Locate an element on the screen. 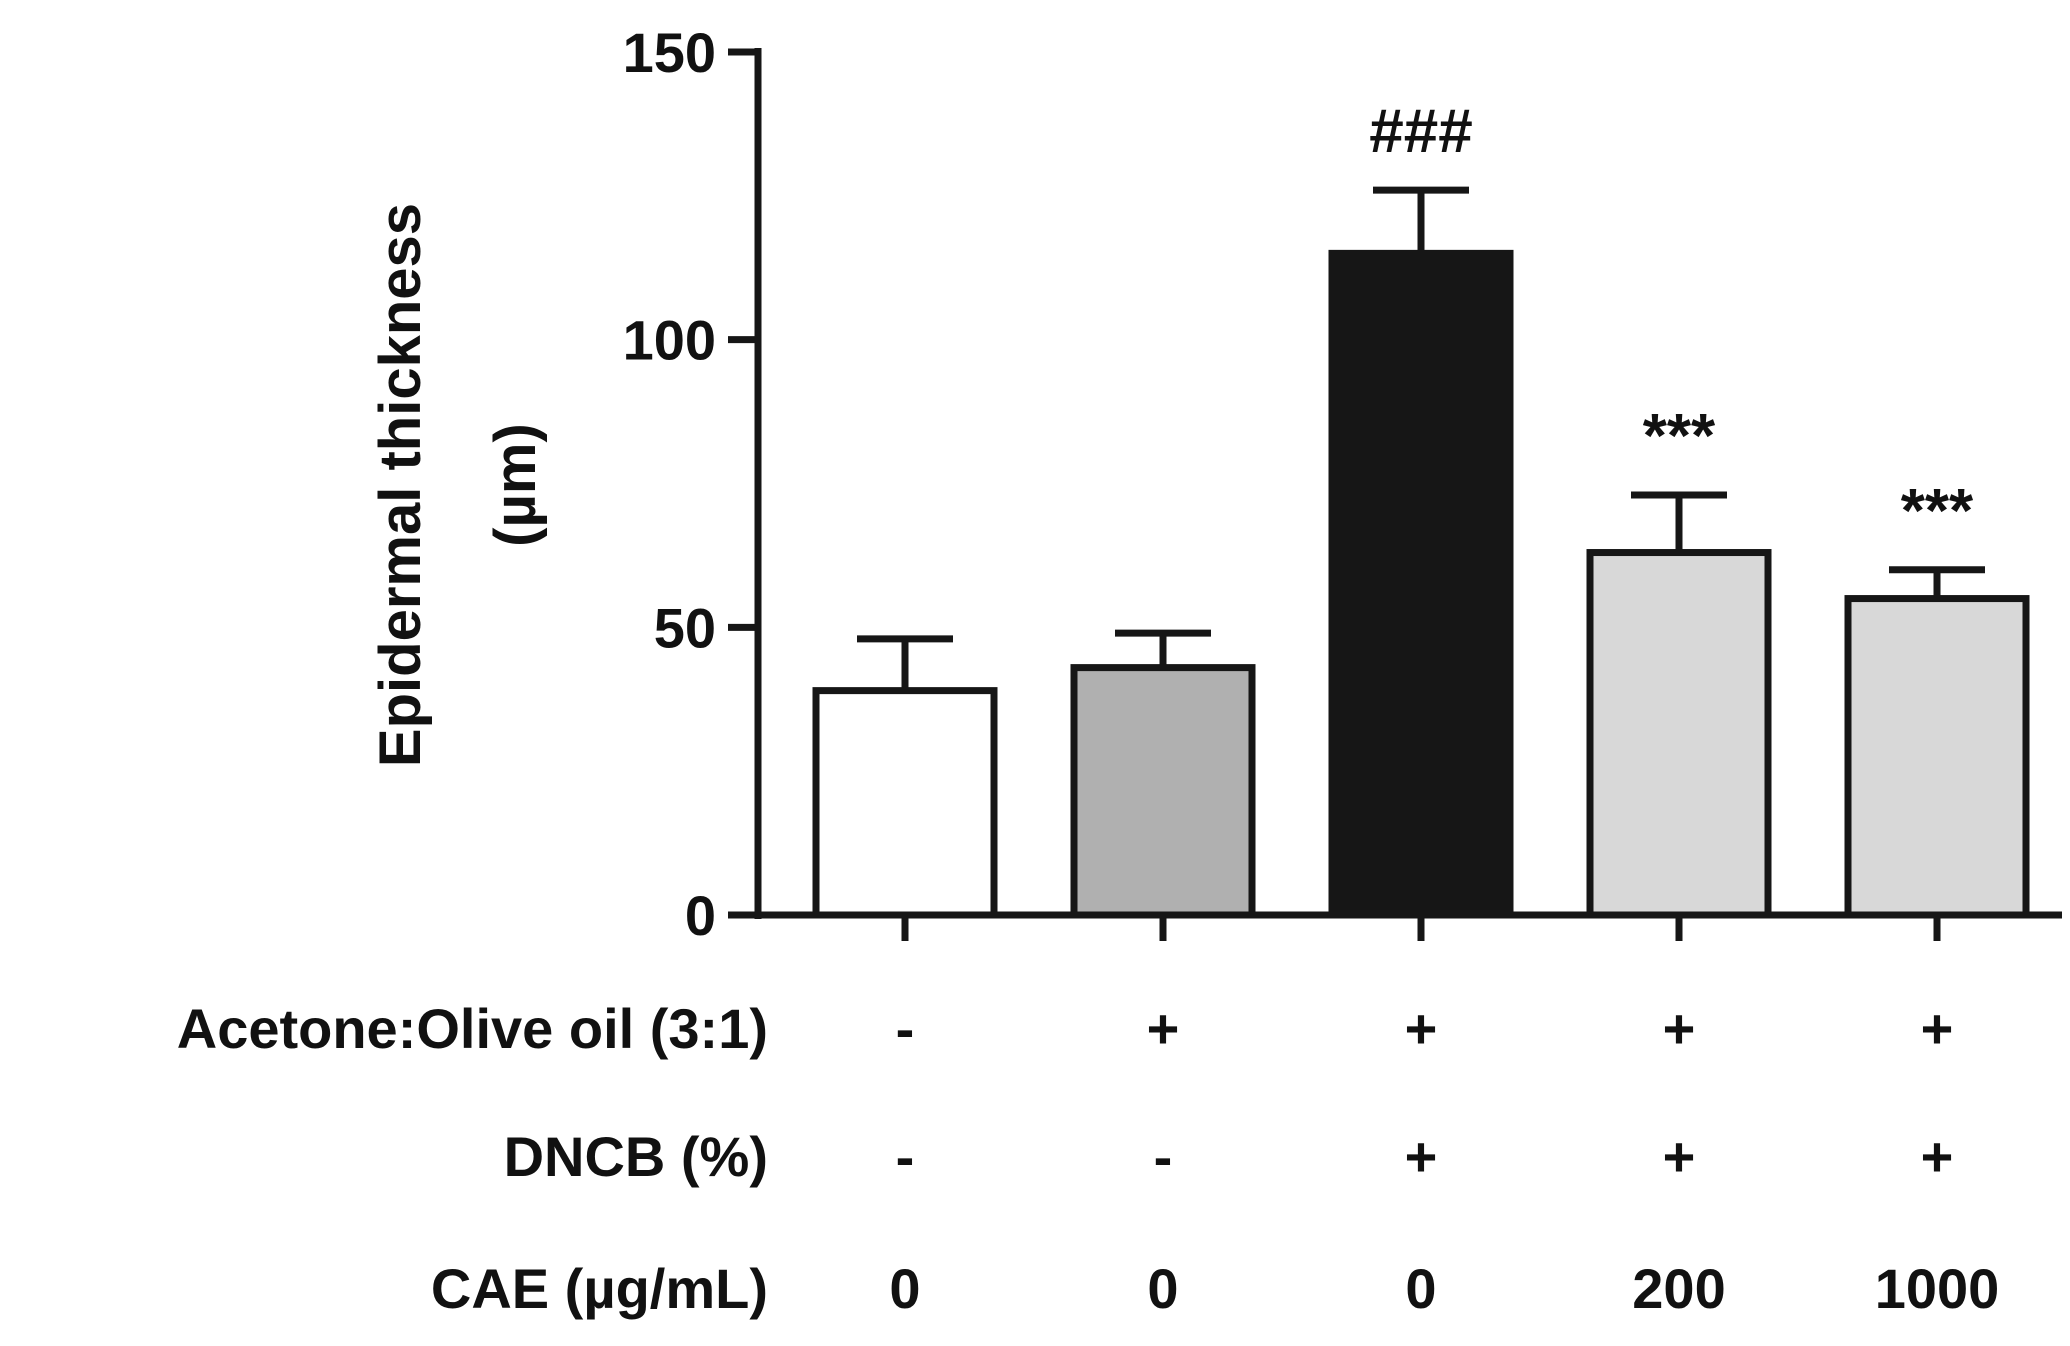 The image size is (2070, 1346). treatment-row-label-2: DNCB (%) is located at coordinates (636, 1156).